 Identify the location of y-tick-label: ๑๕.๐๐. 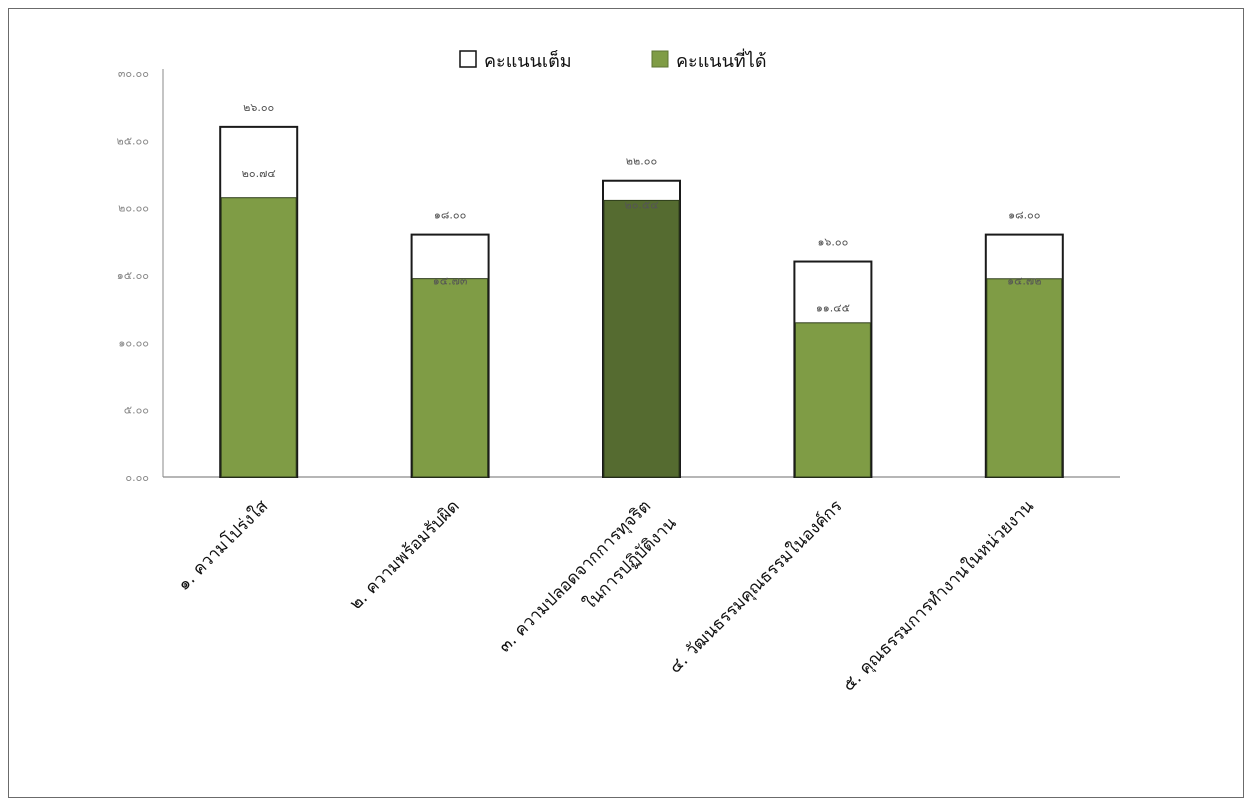
(133, 275).